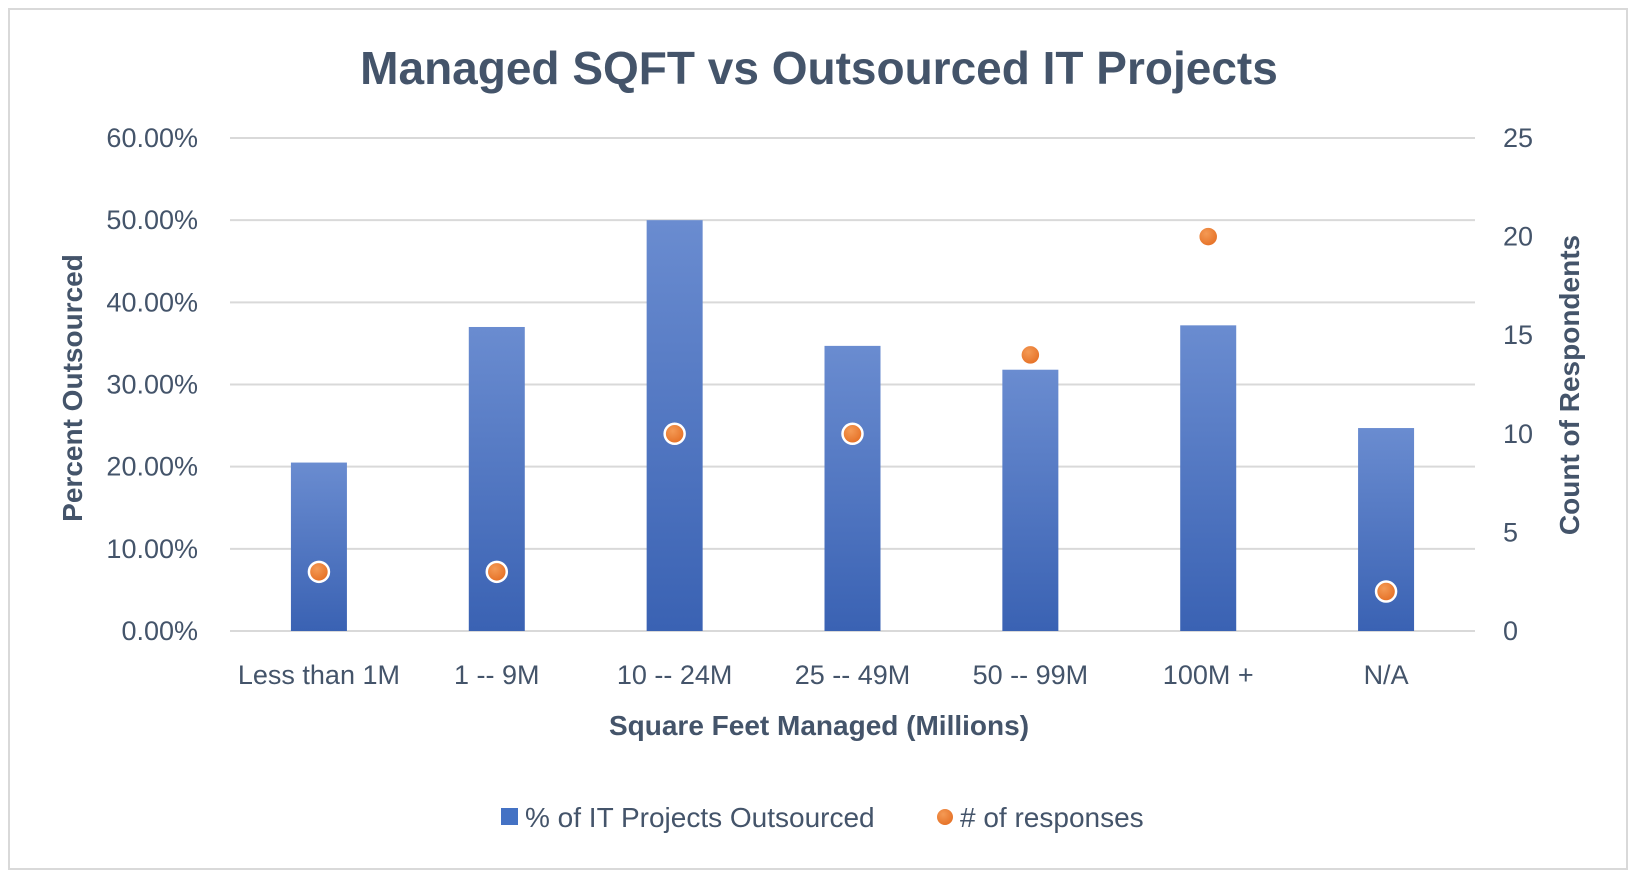 The image size is (1638, 880). Describe the element at coordinates (1518, 434) in the screenshot. I see `y2-tick-label: 10` at that location.